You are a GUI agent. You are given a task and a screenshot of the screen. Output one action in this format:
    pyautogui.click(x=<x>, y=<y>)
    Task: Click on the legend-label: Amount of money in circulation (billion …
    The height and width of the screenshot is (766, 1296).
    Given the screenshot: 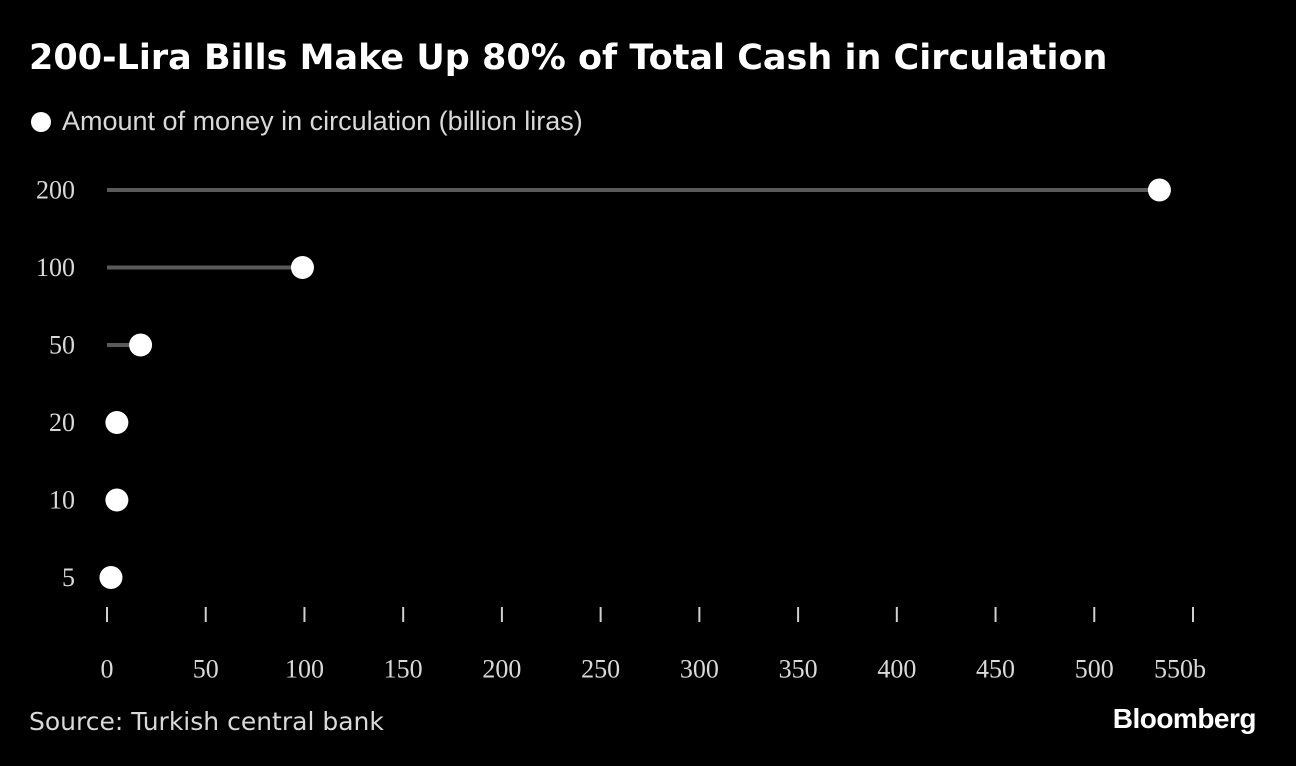 What is the action you would take?
    pyautogui.click(x=322, y=121)
    